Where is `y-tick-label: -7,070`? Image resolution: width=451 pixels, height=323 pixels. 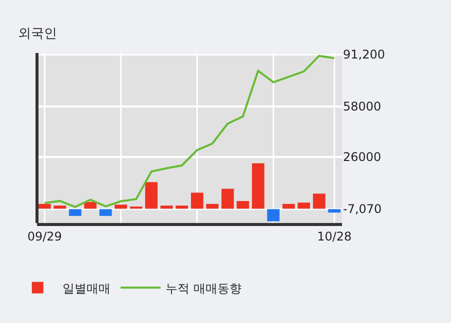
y-tick-label: -7,070 is located at coordinates (362, 209).